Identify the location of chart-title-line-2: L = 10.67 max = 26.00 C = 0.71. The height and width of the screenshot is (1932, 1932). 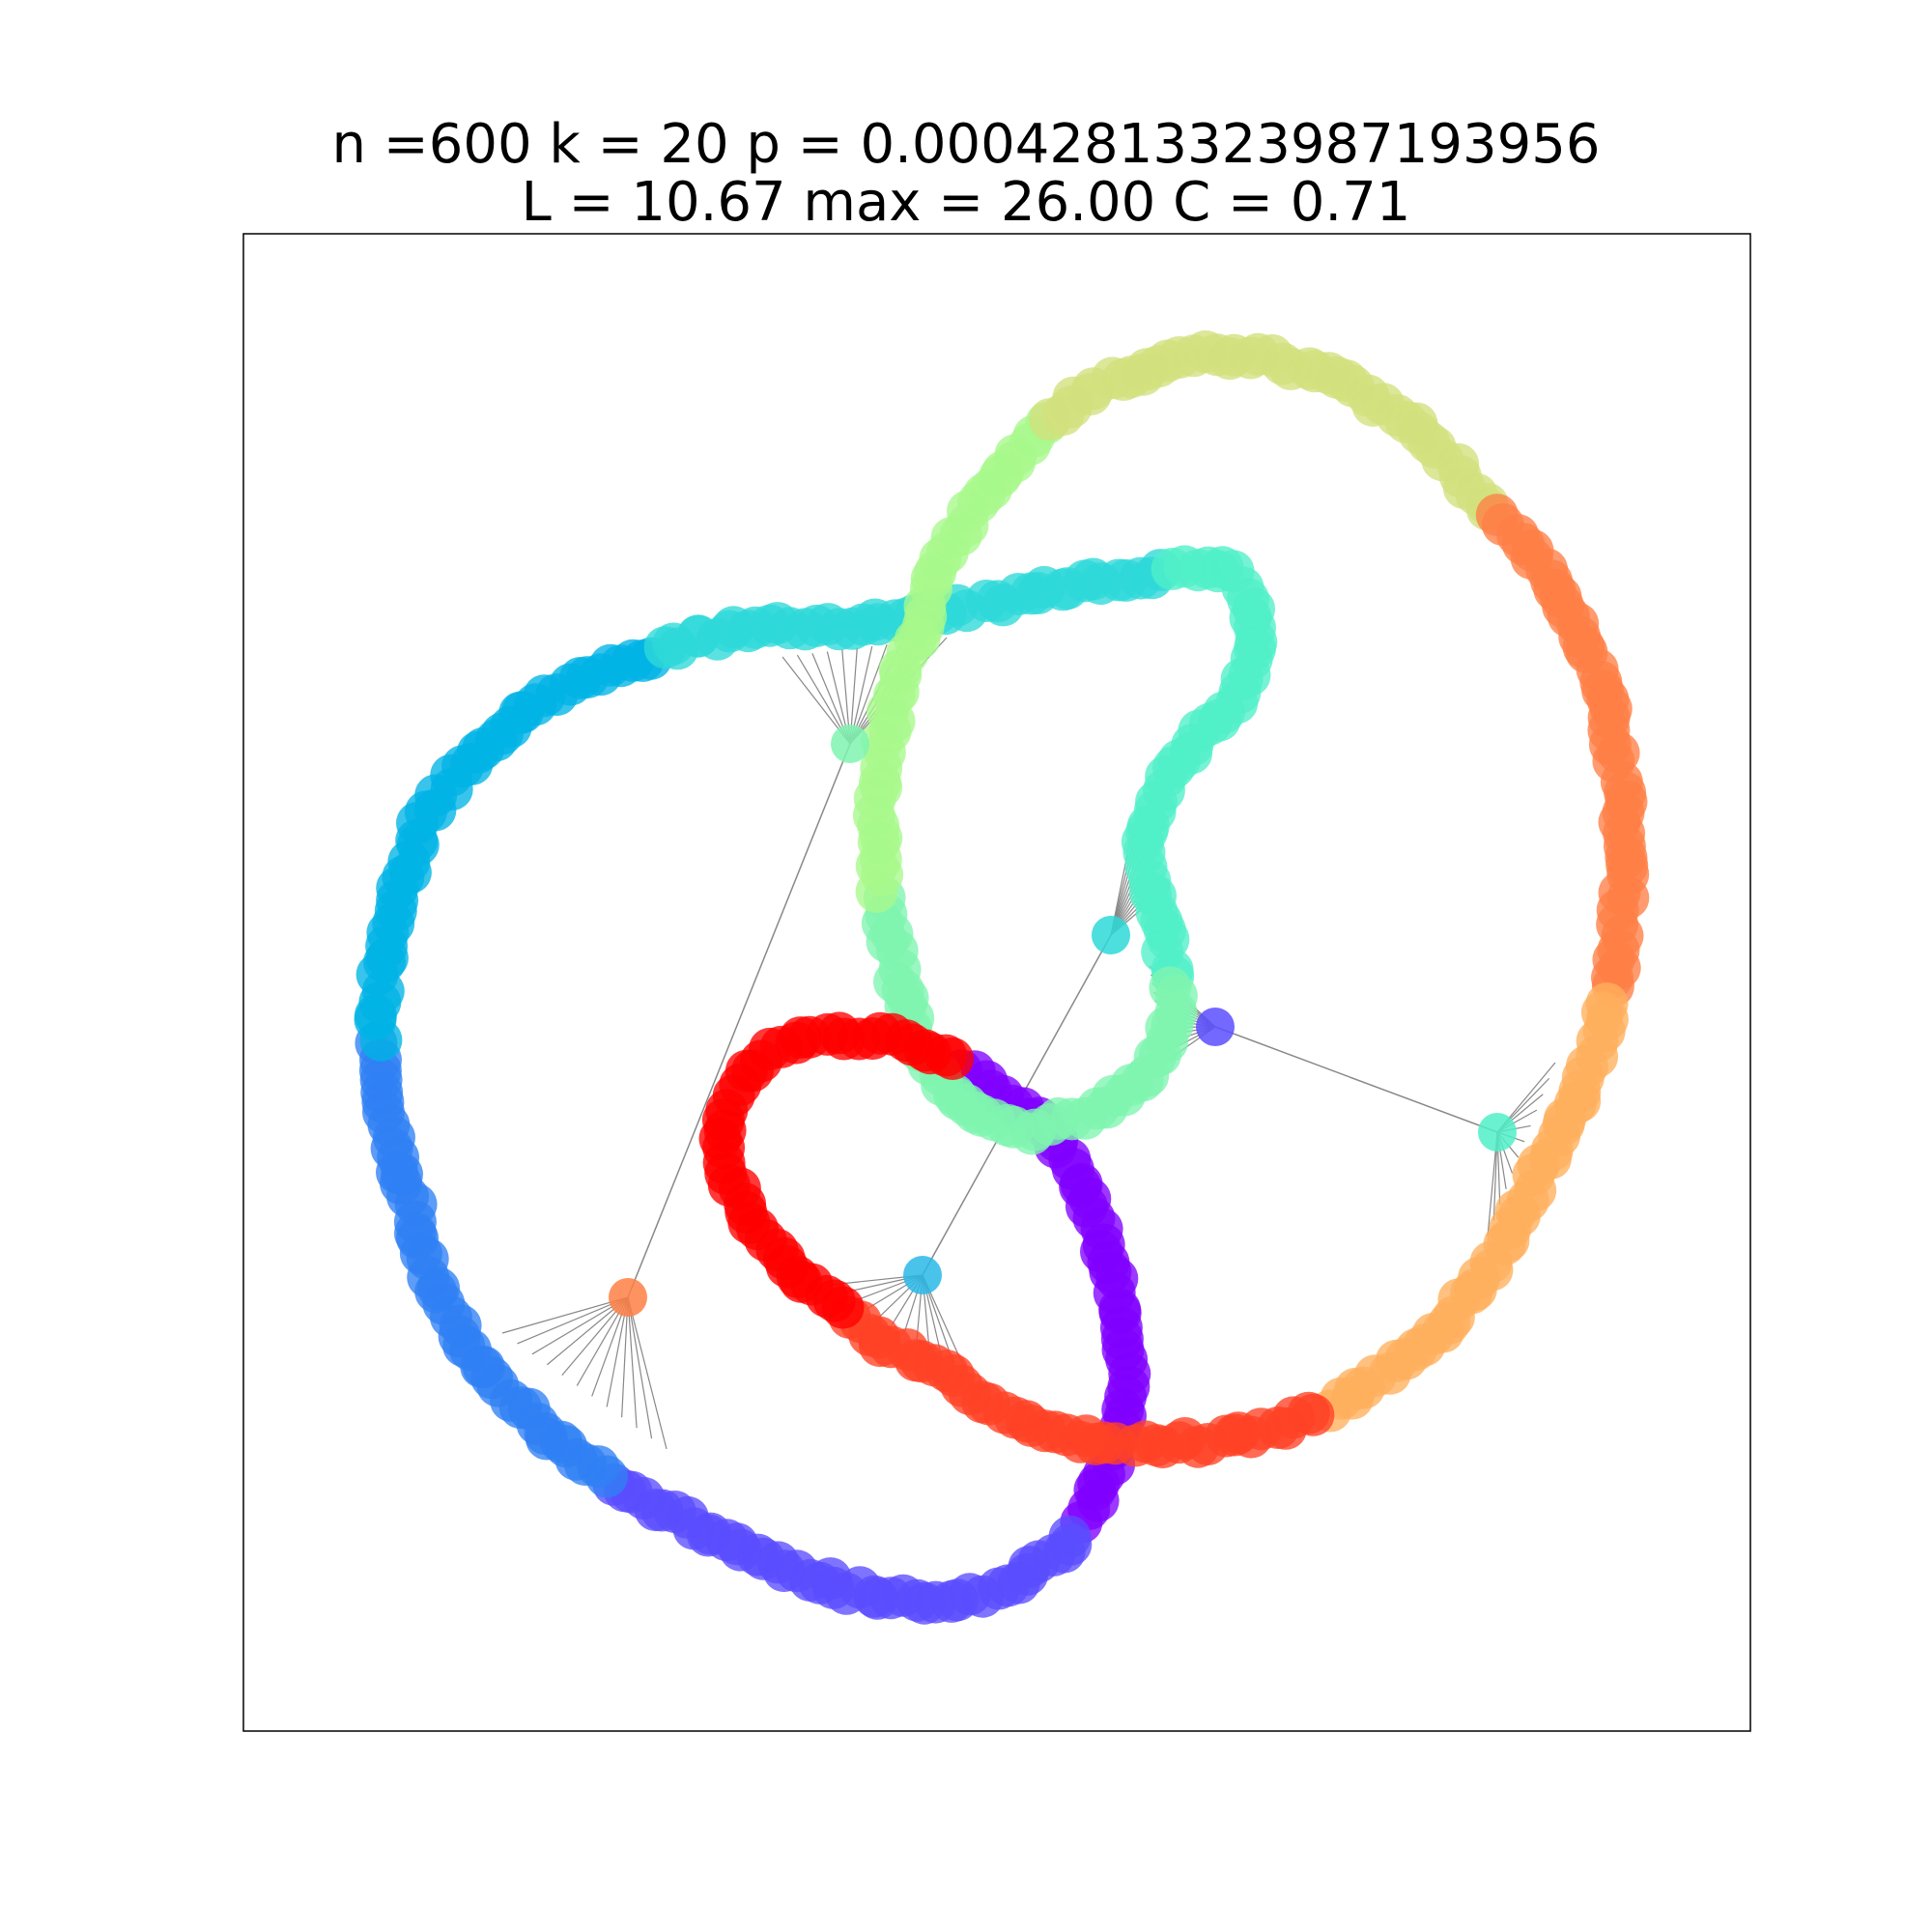
(966, 202).